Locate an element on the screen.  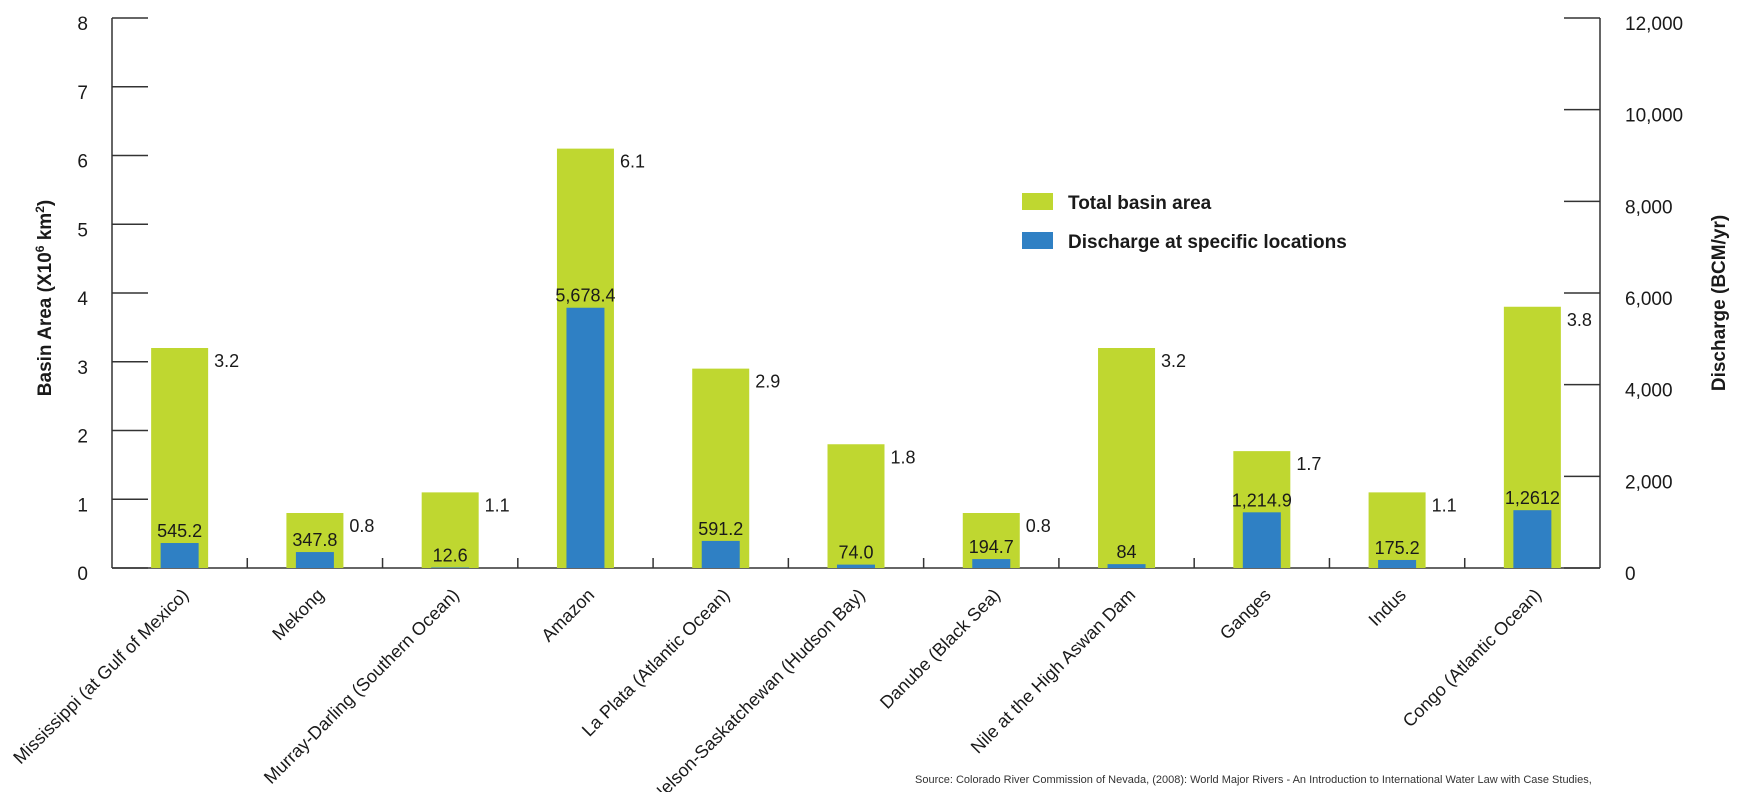
right-tick-label: 6,000 is located at coordinates (1649, 299).